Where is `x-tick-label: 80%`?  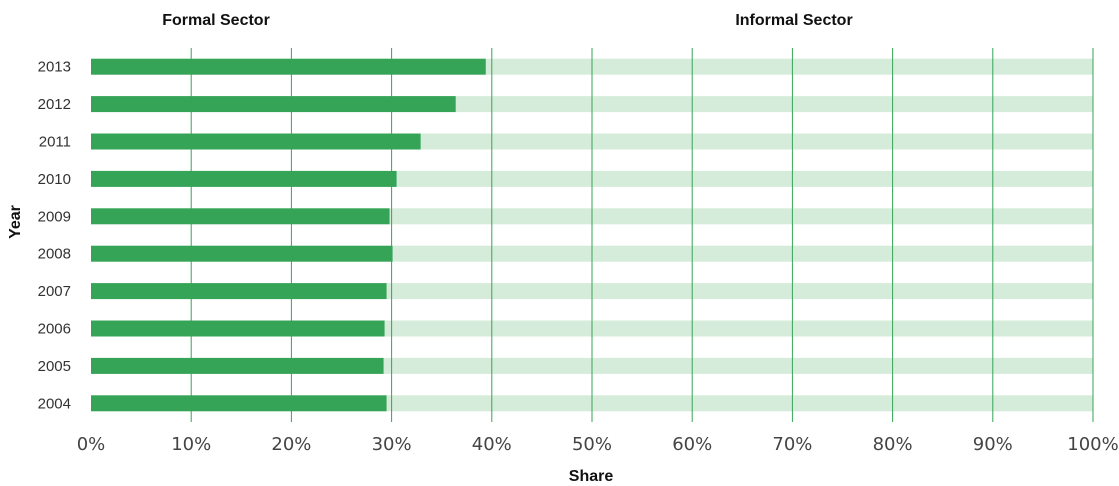
x-tick-label: 80% is located at coordinates (893, 444).